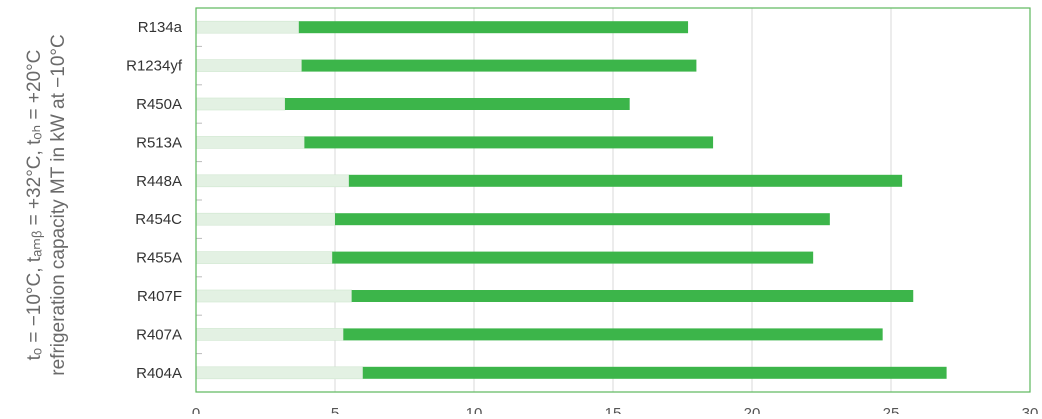 The height and width of the screenshot is (419, 1042). I want to click on category-label: R454C, so click(158, 219).